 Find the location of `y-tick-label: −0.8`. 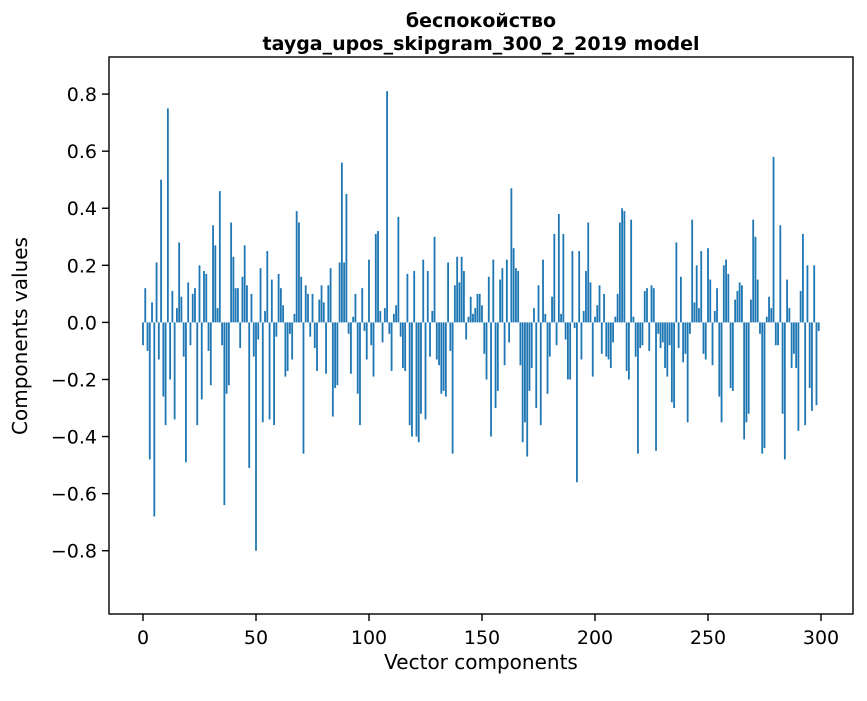

y-tick-label: −0.8 is located at coordinates (74, 552).